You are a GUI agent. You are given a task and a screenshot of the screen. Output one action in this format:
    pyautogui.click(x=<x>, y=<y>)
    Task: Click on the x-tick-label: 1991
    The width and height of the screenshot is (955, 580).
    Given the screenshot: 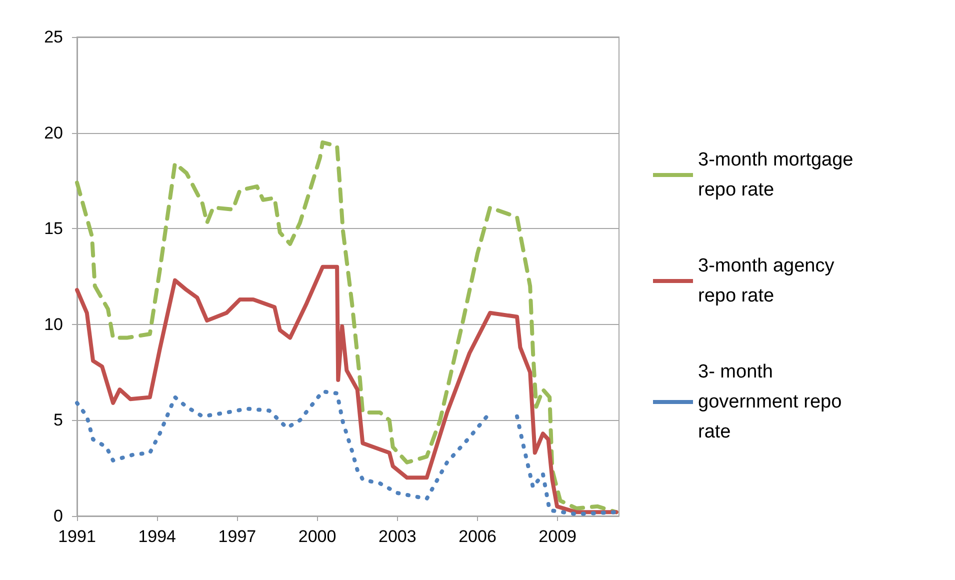 What is the action you would take?
    pyautogui.click(x=77, y=536)
    